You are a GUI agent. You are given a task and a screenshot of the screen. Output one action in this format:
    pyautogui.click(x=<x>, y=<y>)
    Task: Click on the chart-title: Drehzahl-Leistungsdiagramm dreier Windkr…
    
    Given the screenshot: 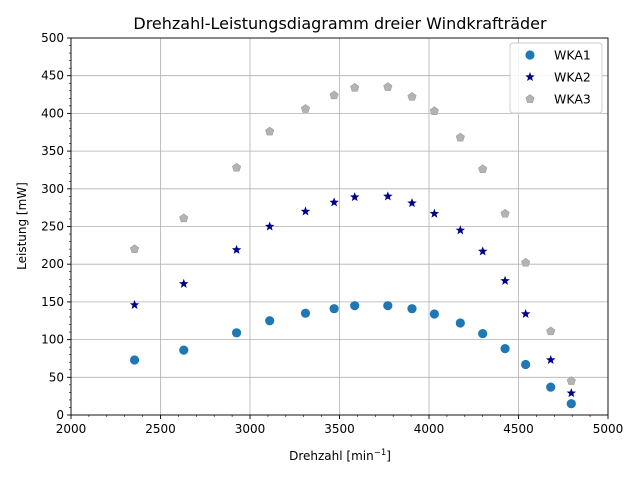 What is the action you would take?
    pyautogui.click(x=340, y=23)
    